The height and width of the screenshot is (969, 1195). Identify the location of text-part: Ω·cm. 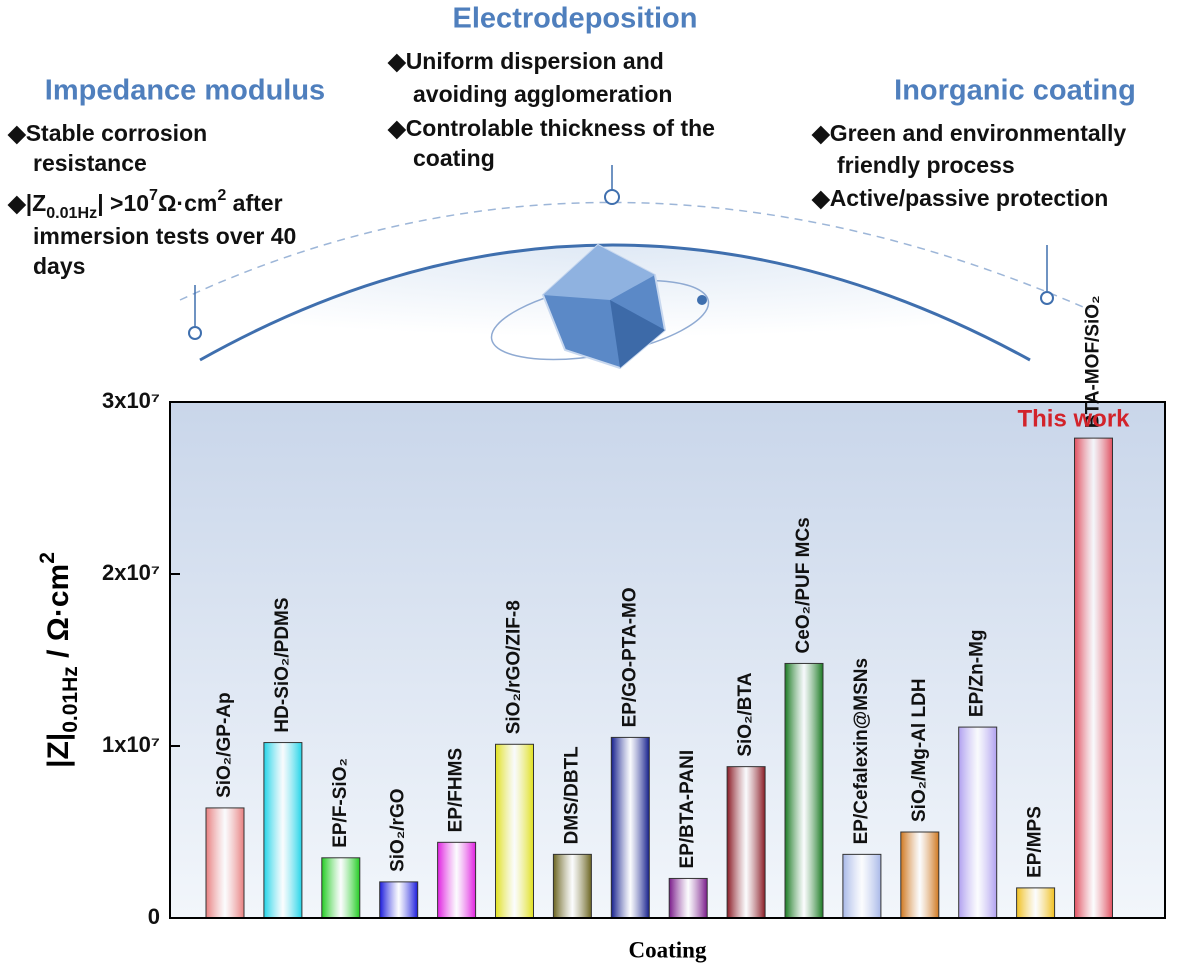
(187, 203).